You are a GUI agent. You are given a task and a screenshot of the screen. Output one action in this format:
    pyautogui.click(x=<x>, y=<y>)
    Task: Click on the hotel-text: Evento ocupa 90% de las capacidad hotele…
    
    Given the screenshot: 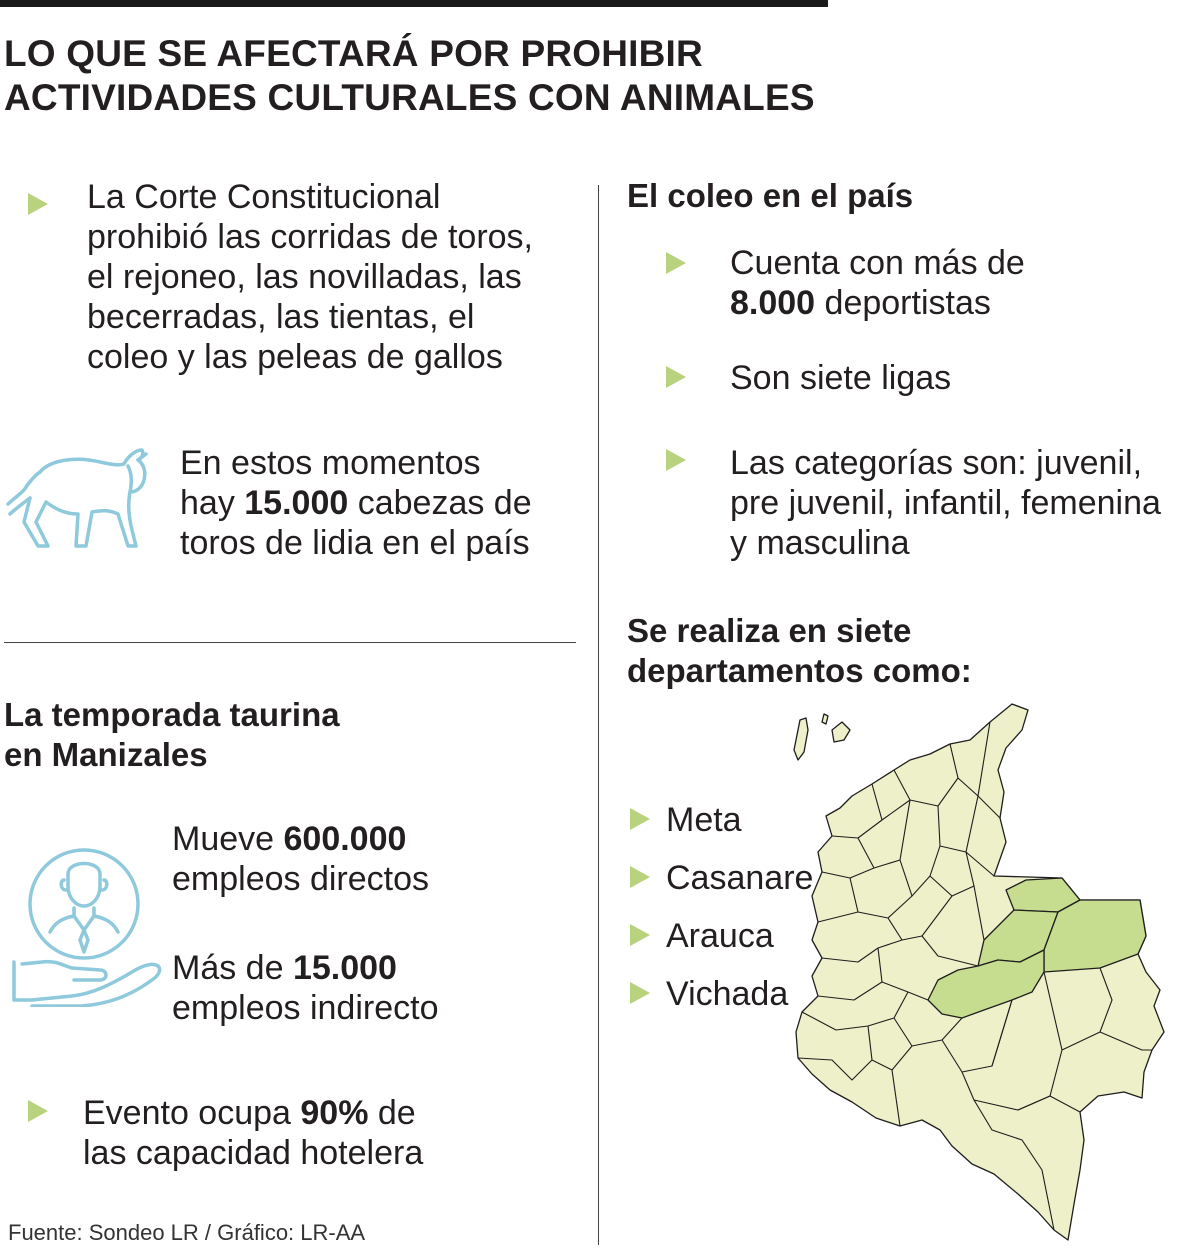 What is the action you would take?
    pyautogui.click(x=253, y=1133)
    